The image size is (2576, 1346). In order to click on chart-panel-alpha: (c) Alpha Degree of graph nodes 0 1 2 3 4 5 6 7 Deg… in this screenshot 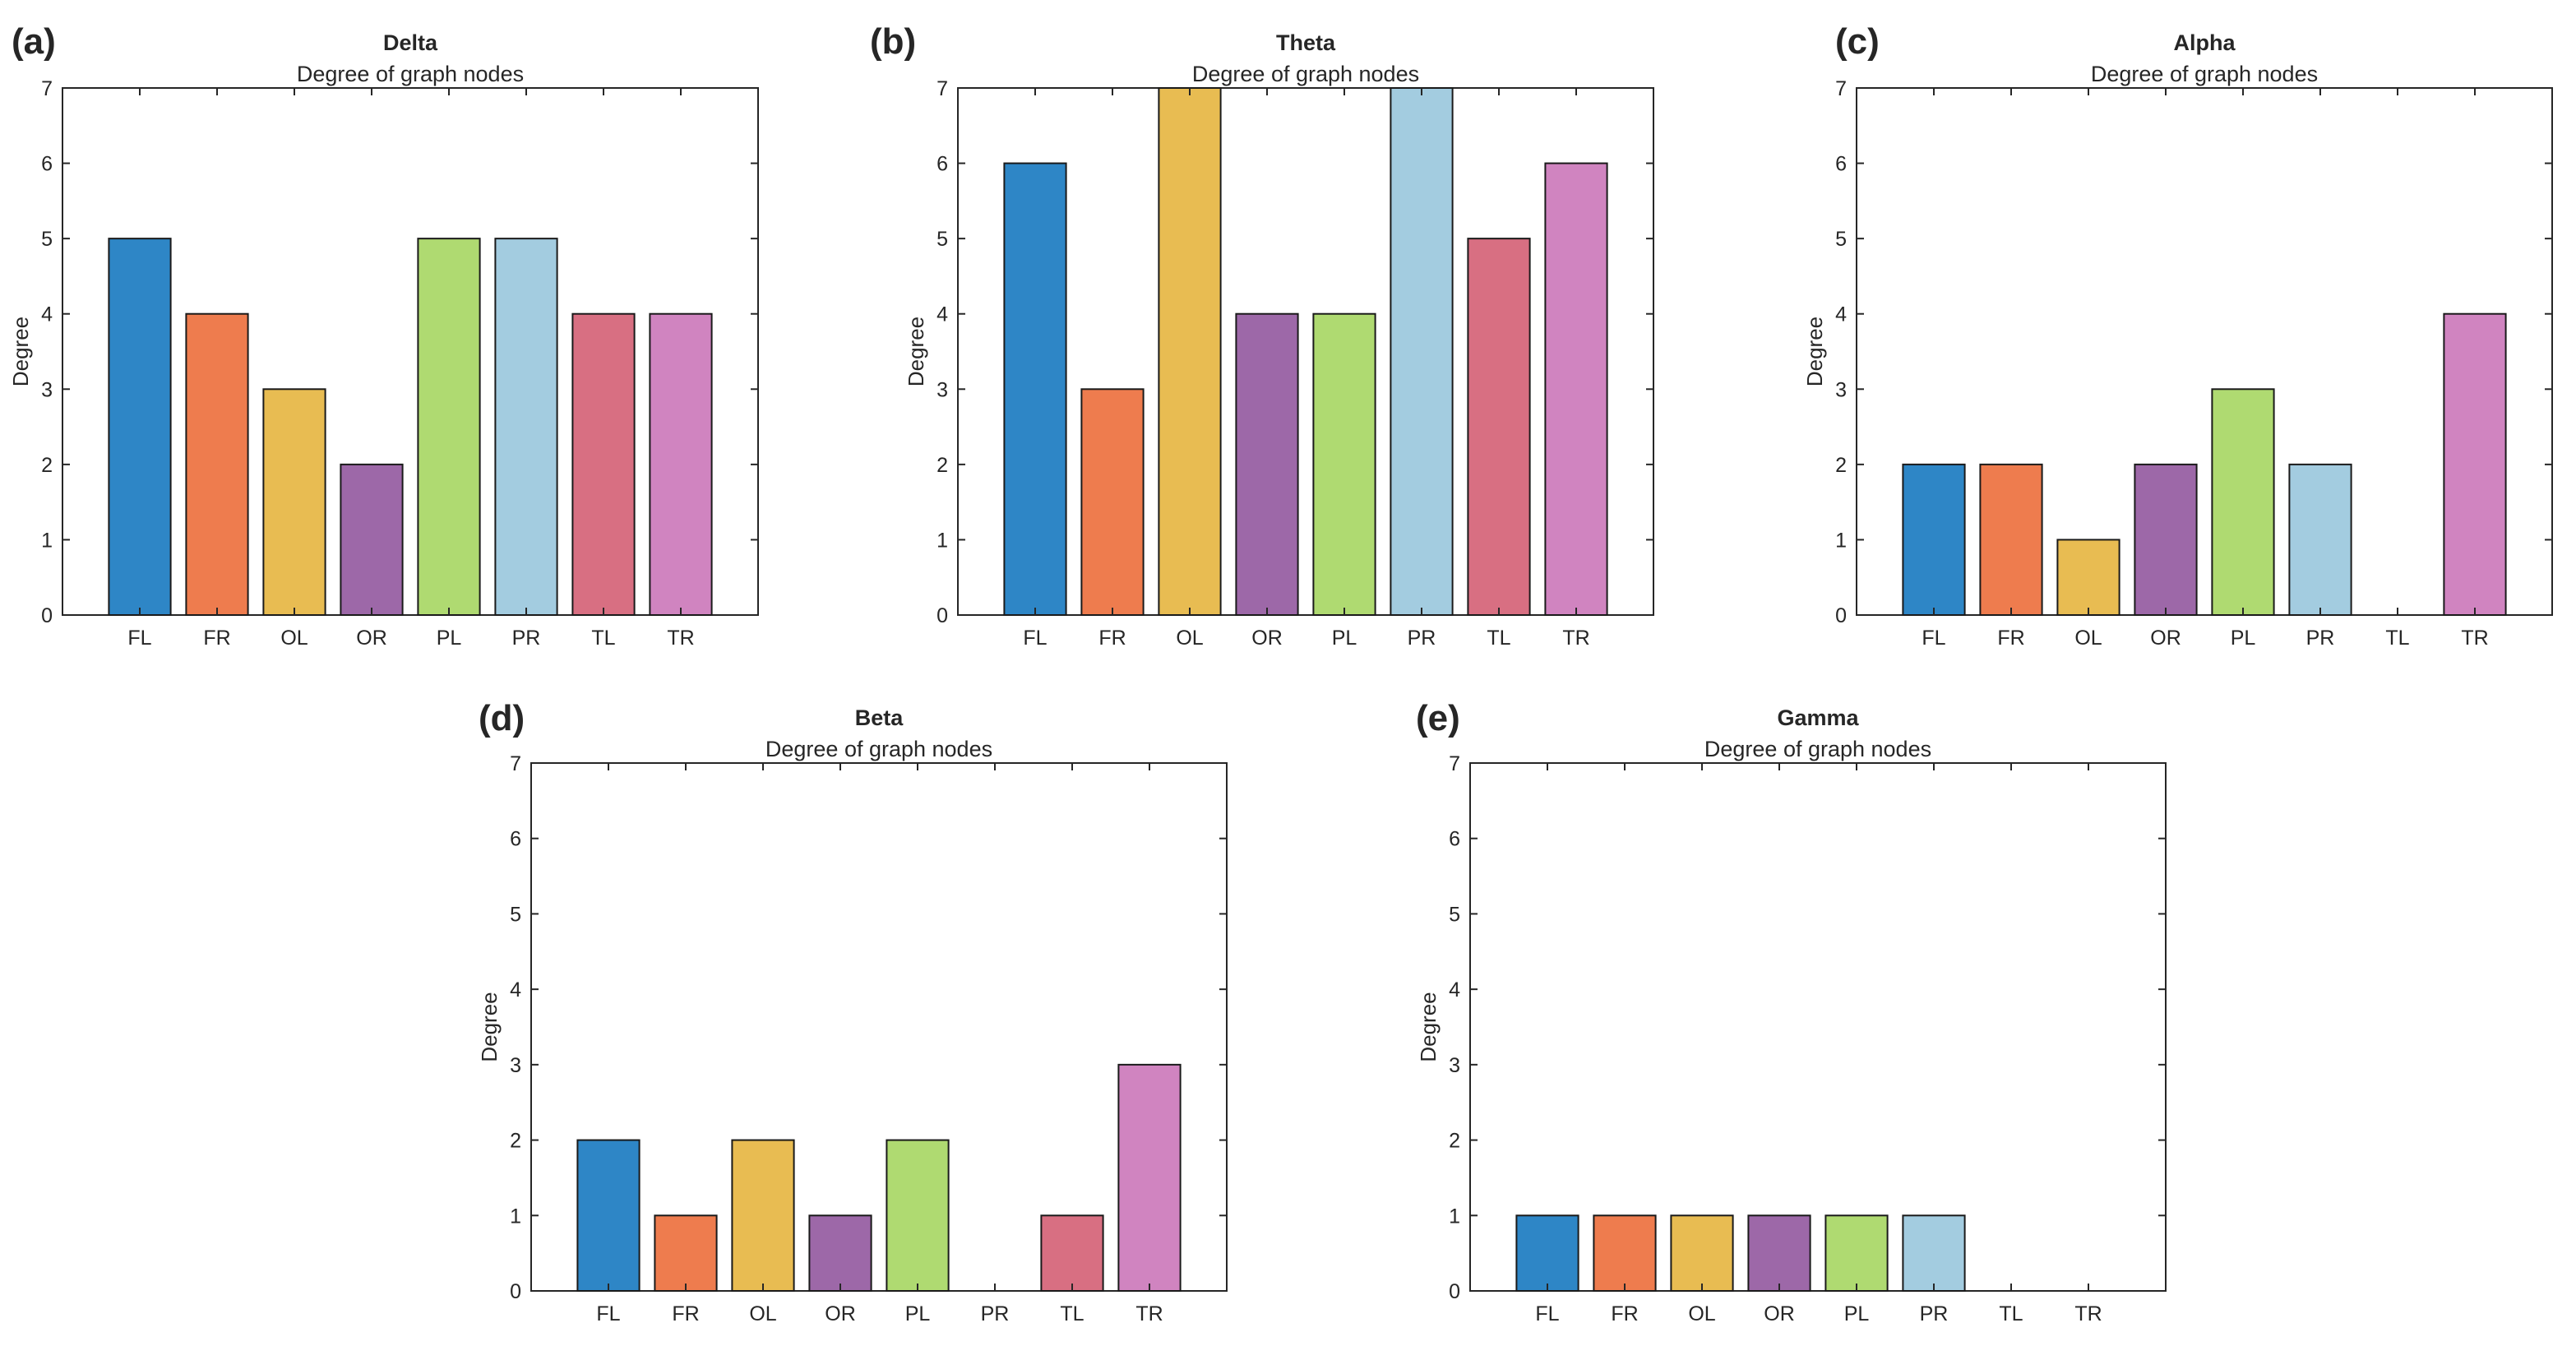, I will do `click(2177, 335)`.